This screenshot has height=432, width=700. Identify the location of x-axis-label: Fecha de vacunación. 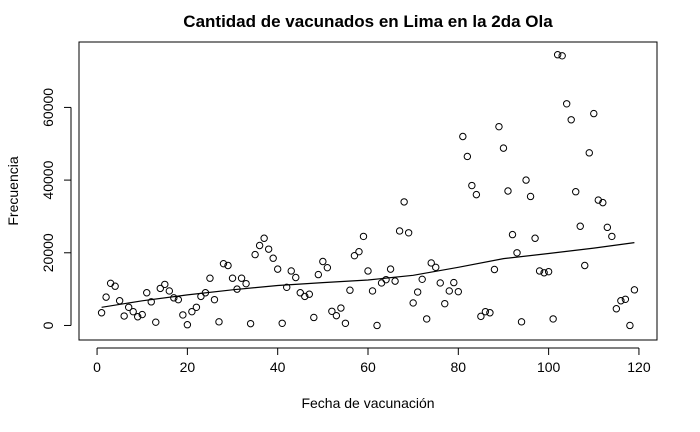
(367, 403).